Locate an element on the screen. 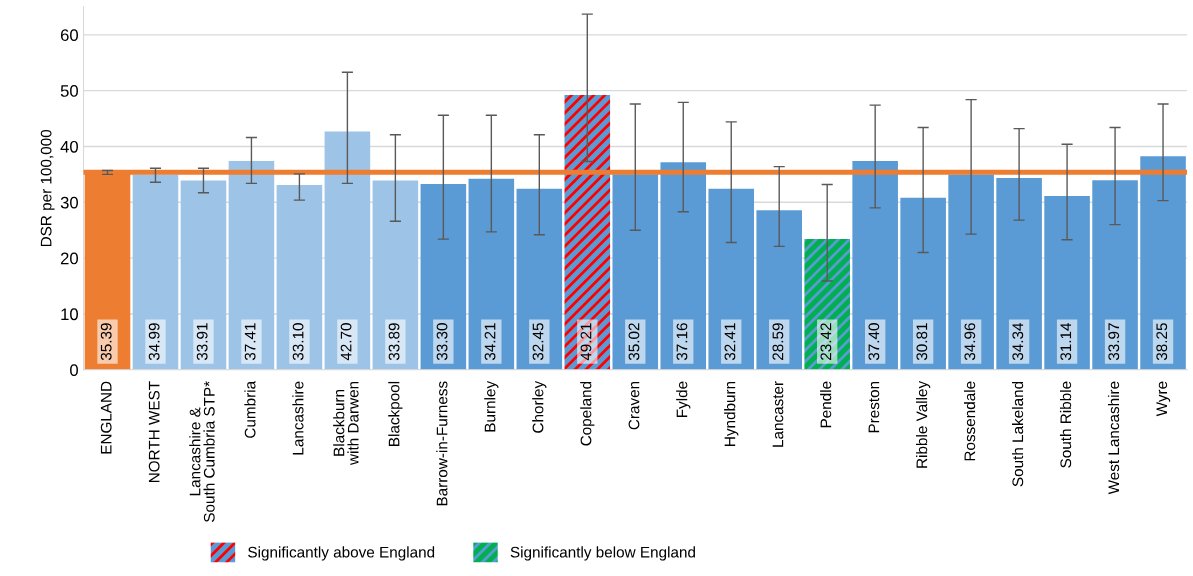 The height and width of the screenshot is (576, 1193). y-tick-label: 60 is located at coordinates (69, 35).